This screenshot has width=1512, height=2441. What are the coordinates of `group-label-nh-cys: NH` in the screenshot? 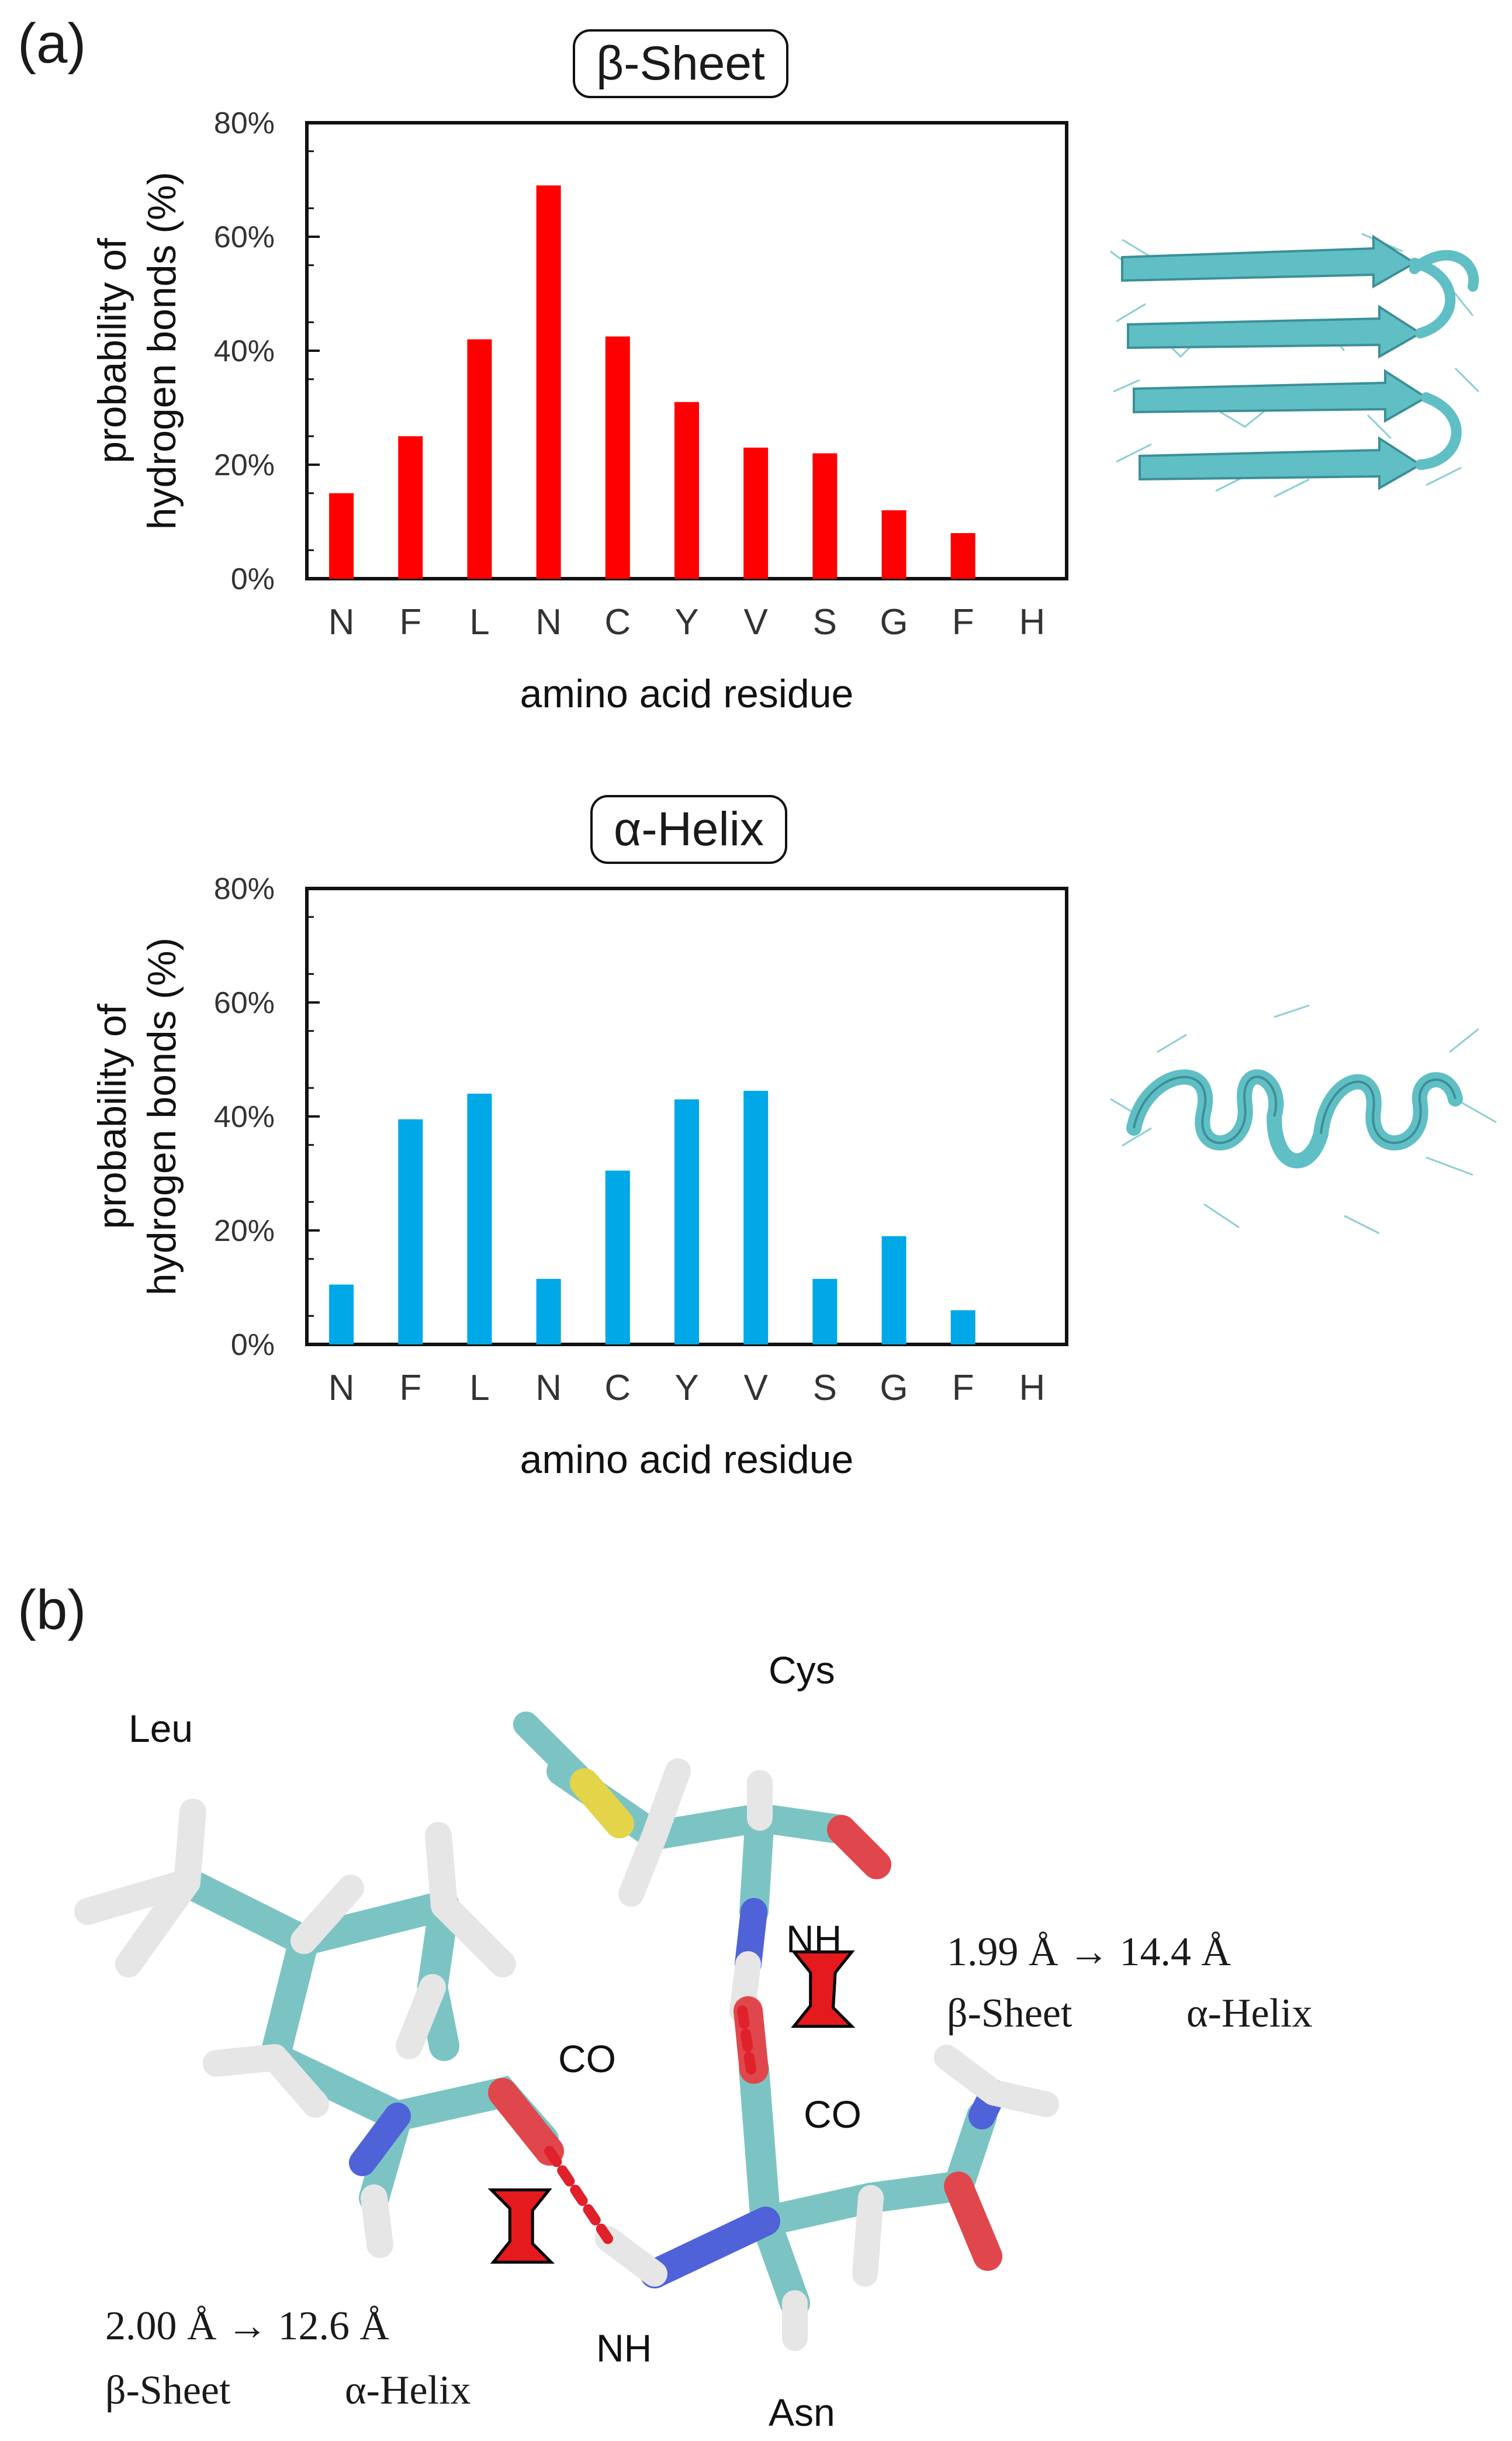 It's located at (814, 1939).